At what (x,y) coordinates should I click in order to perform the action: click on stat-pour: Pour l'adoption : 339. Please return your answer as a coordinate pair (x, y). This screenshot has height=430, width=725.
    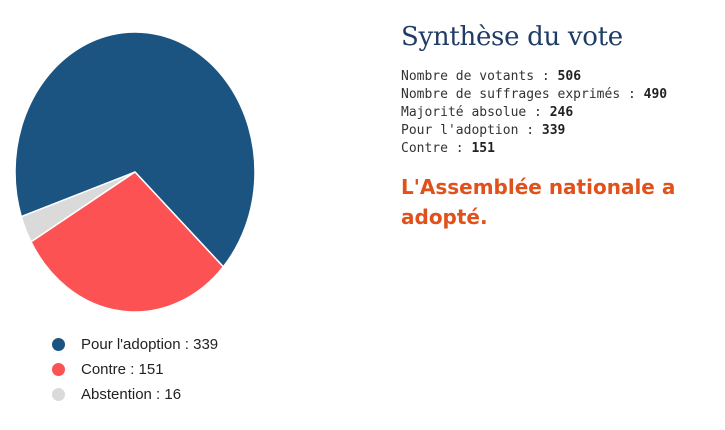
    Looking at the image, I should click on (563, 131).